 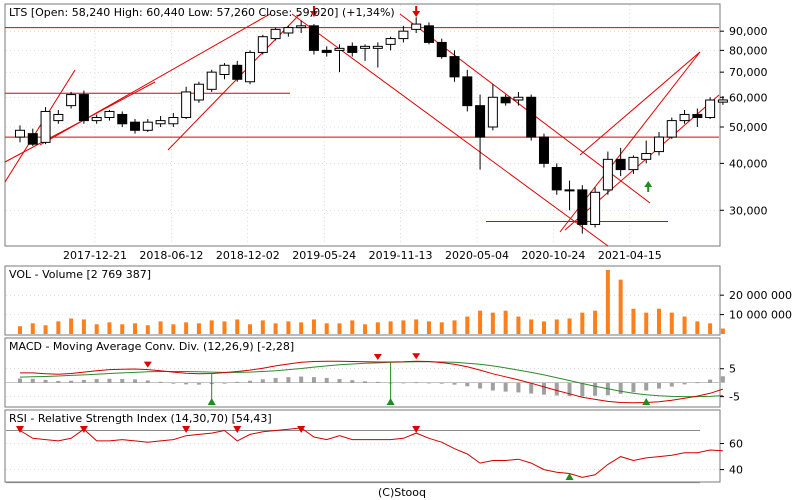 What do you see at coordinates (748, 31) in the screenshot?
I see `price-y-tick-label: 90,000` at bounding box center [748, 31].